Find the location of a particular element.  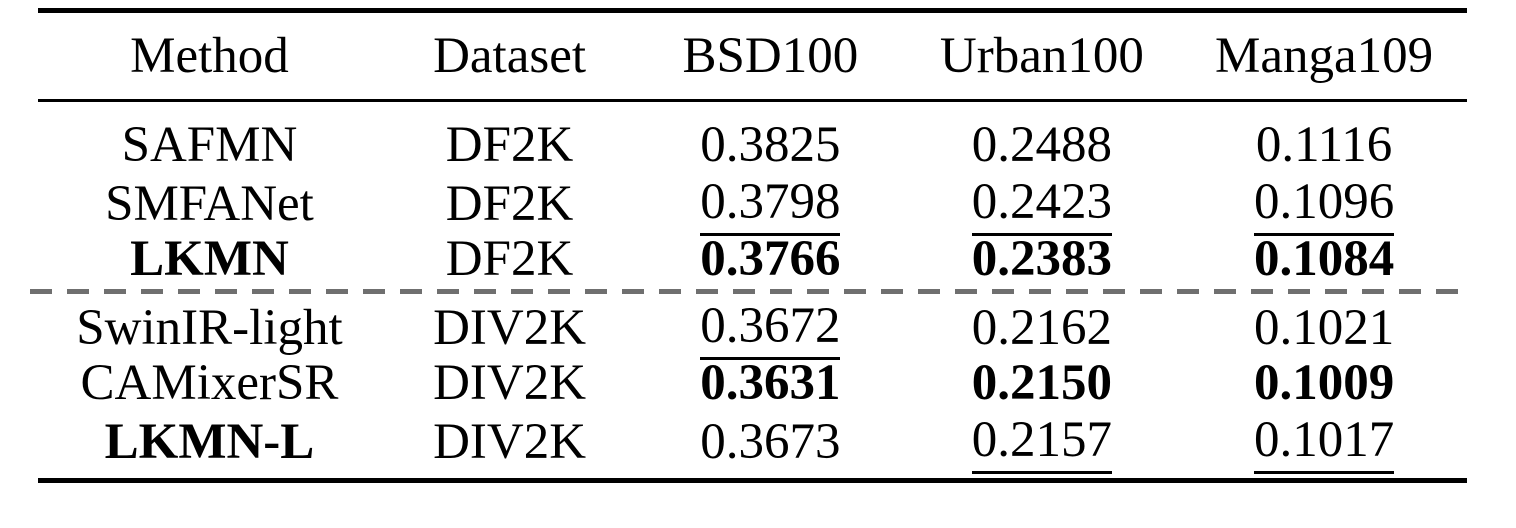

table-row: SAFMN DF2K 0.3825 0.2488 0.1116 is located at coordinates (752, 144).